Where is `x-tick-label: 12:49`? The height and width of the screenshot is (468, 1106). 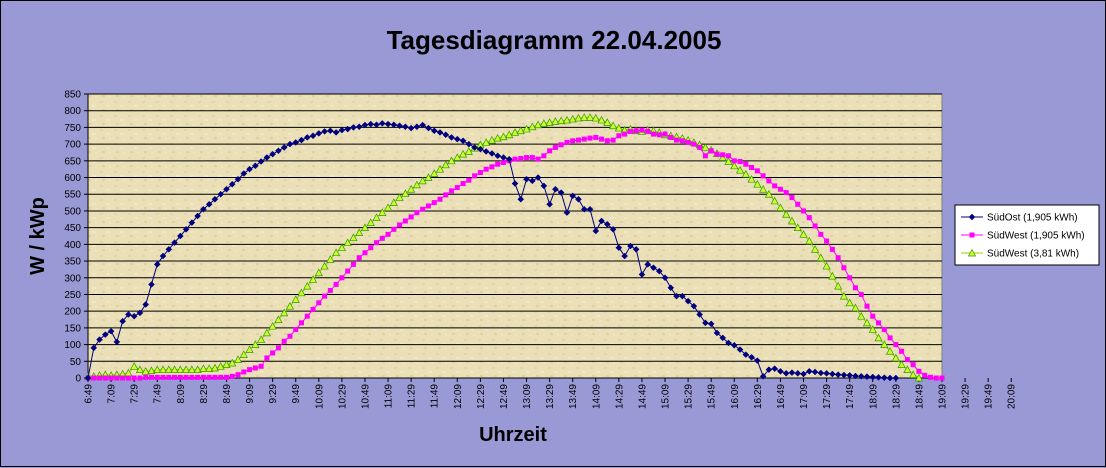
x-tick-label: 12:49 is located at coordinates (504, 396).